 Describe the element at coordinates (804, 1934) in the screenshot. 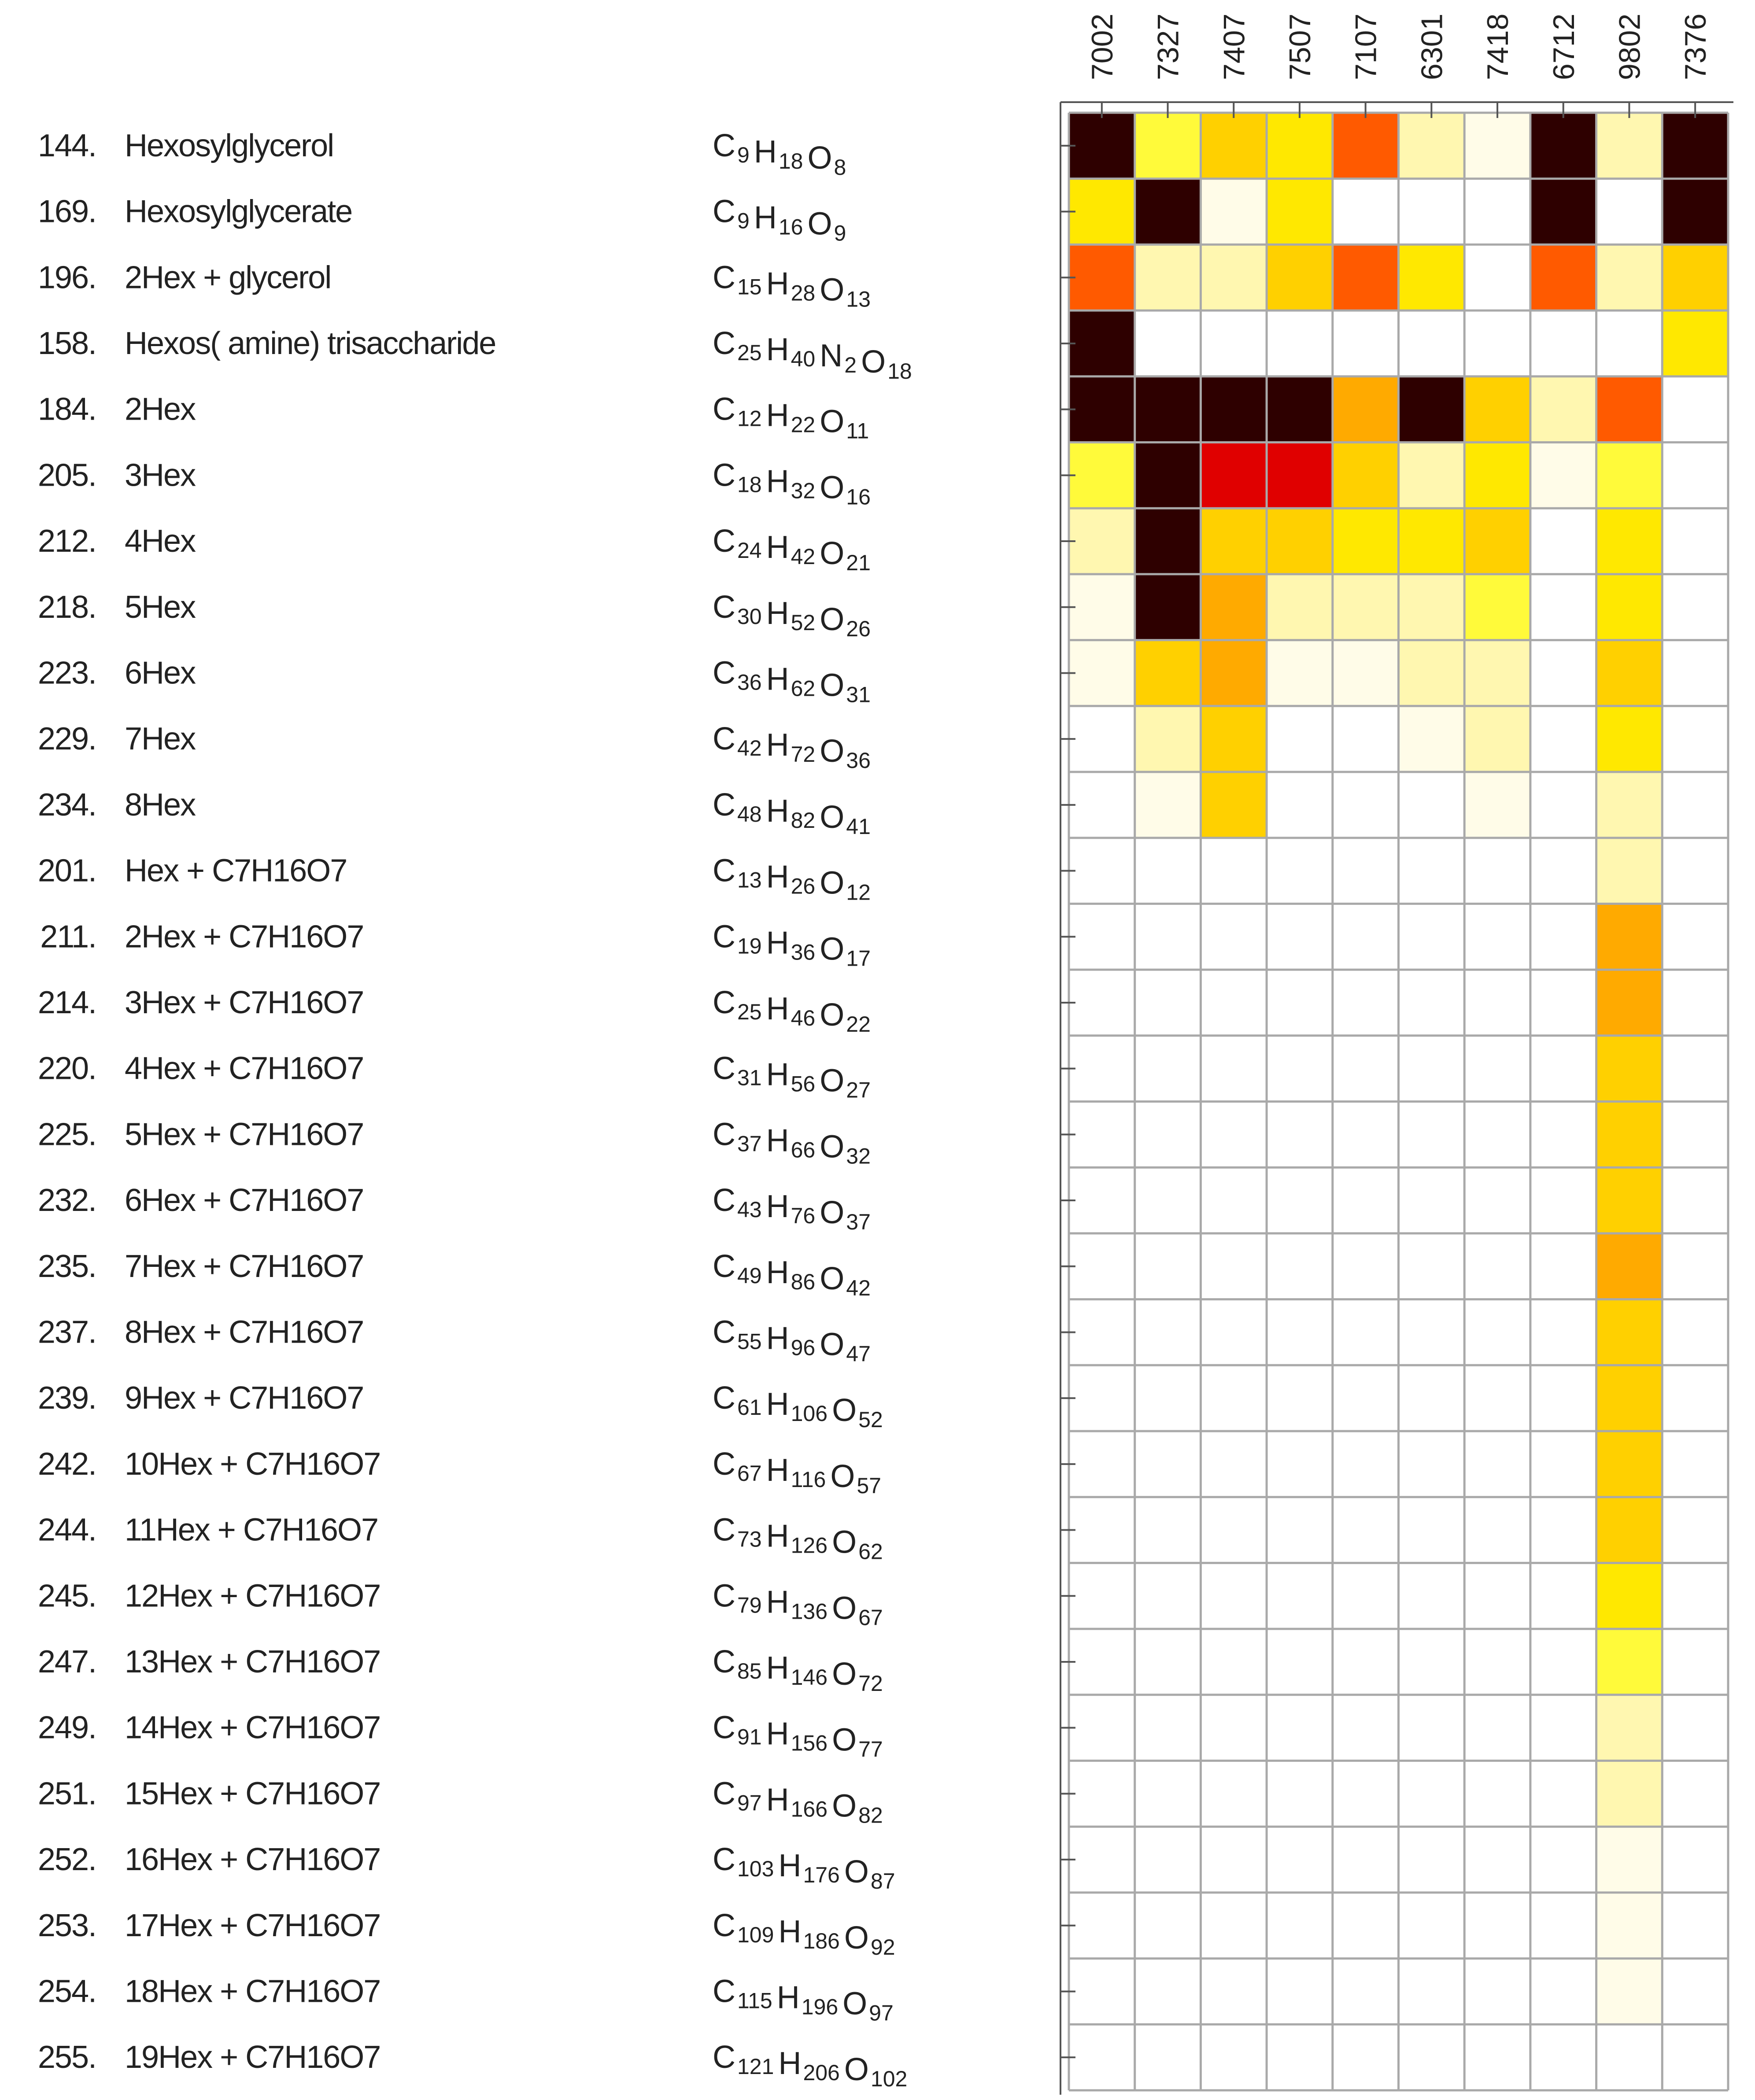

I see `row-formula: C109 H186 O92` at that location.